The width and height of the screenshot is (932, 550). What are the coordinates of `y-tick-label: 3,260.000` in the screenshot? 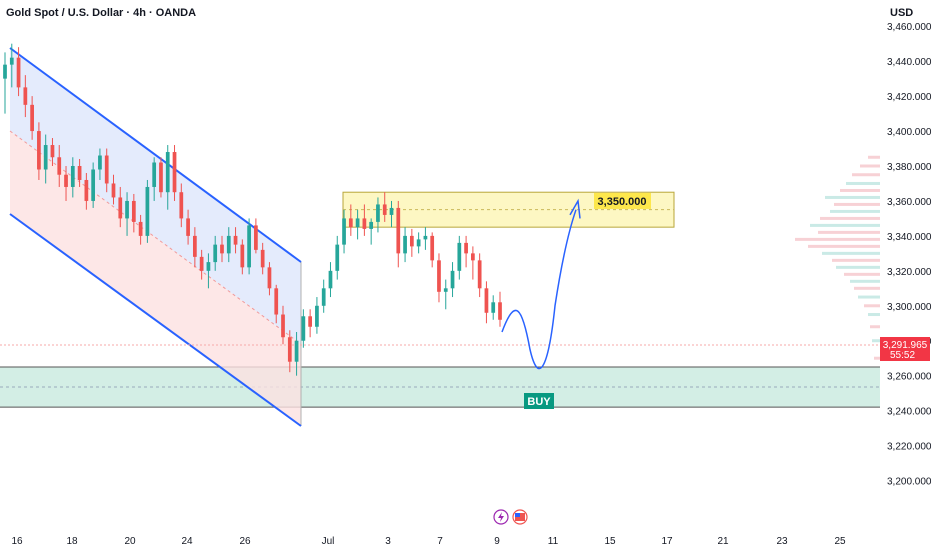 It's located at (909, 377).